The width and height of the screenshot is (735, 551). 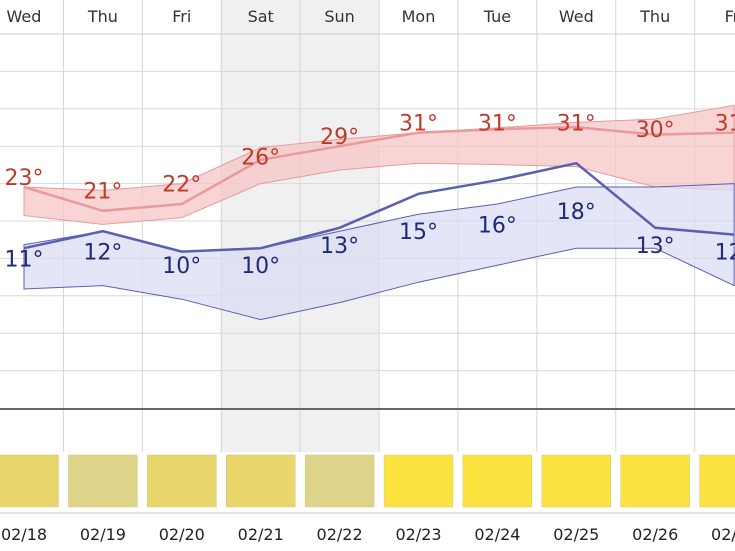 What do you see at coordinates (418, 534) in the screenshot?
I see `date-label: 02/23` at bounding box center [418, 534].